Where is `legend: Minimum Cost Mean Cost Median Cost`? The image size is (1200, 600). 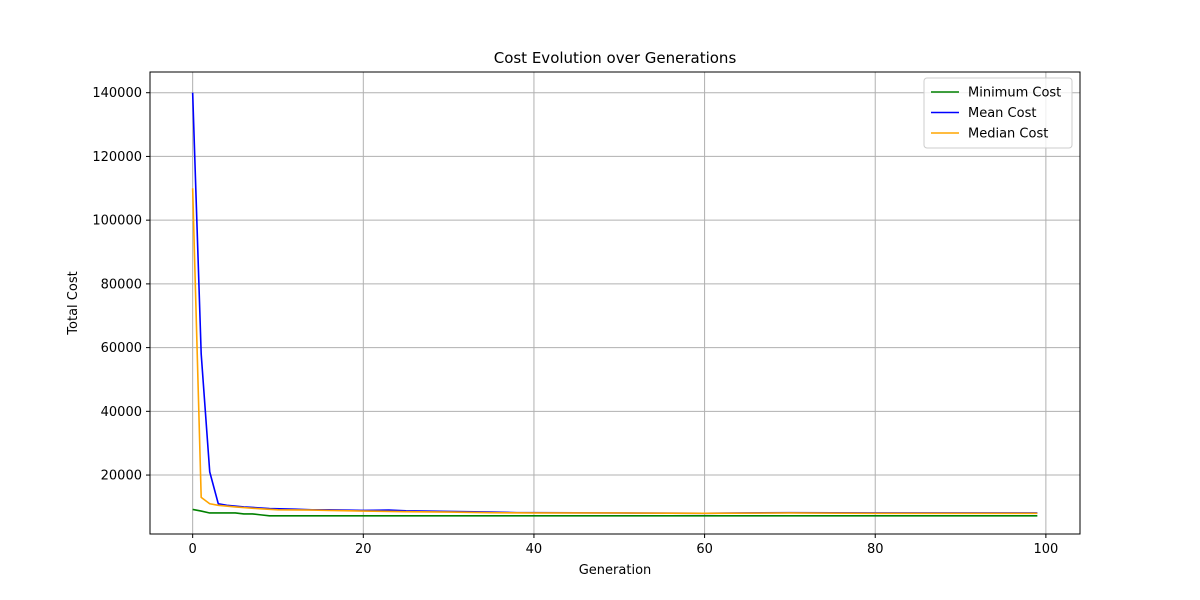
legend: Minimum Cost Mean Cost Median Cost is located at coordinates (998, 113).